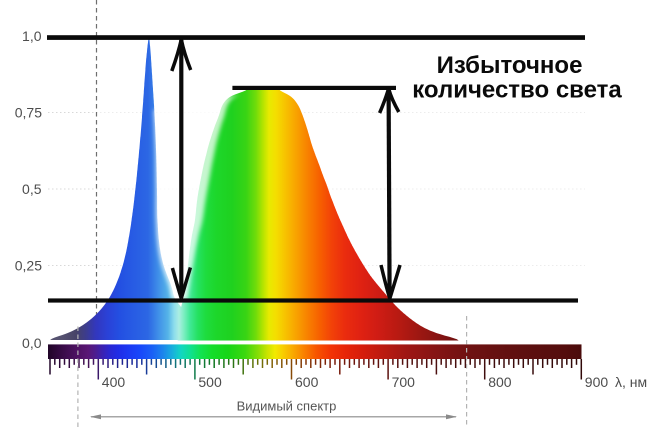 The height and width of the screenshot is (432, 656). Describe the element at coordinates (500, 382) in the screenshot. I see `svg-text: 800` at that location.